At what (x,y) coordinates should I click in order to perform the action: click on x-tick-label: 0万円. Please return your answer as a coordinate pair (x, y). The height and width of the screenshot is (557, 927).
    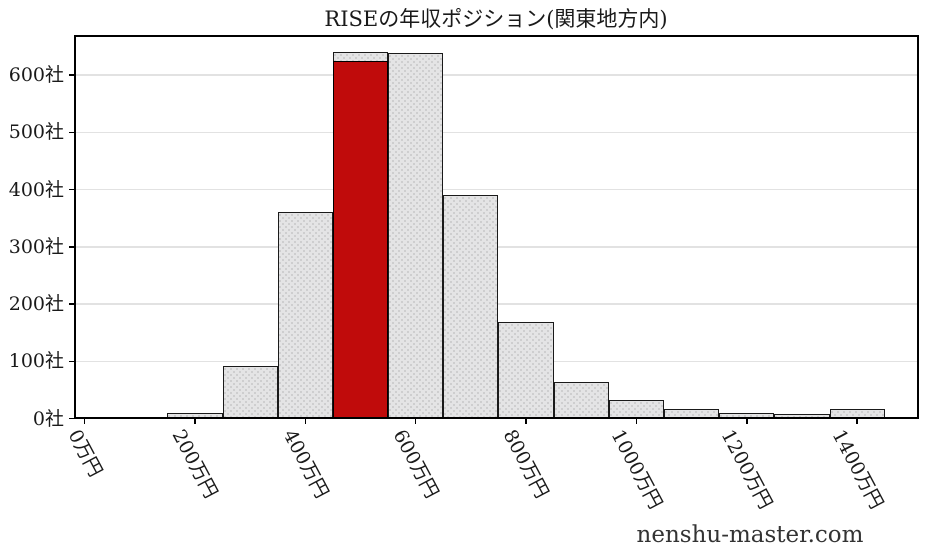
    Looking at the image, I should click on (85, 453).